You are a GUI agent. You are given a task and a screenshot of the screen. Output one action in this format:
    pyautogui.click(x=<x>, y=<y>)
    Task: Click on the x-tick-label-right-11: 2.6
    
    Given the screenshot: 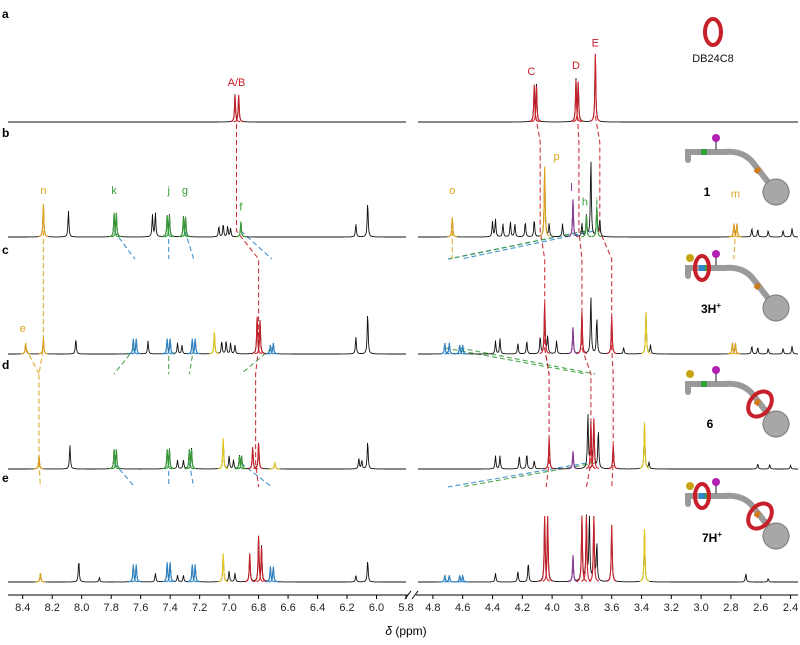 What is the action you would take?
    pyautogui.click(x=760, y=608)
    